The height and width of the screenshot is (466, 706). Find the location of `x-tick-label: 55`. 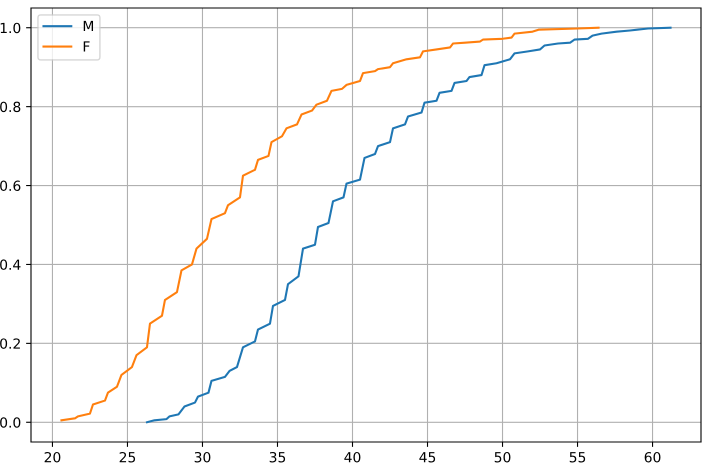

x-tick-label: 55 is located at coordinates (578, 457).